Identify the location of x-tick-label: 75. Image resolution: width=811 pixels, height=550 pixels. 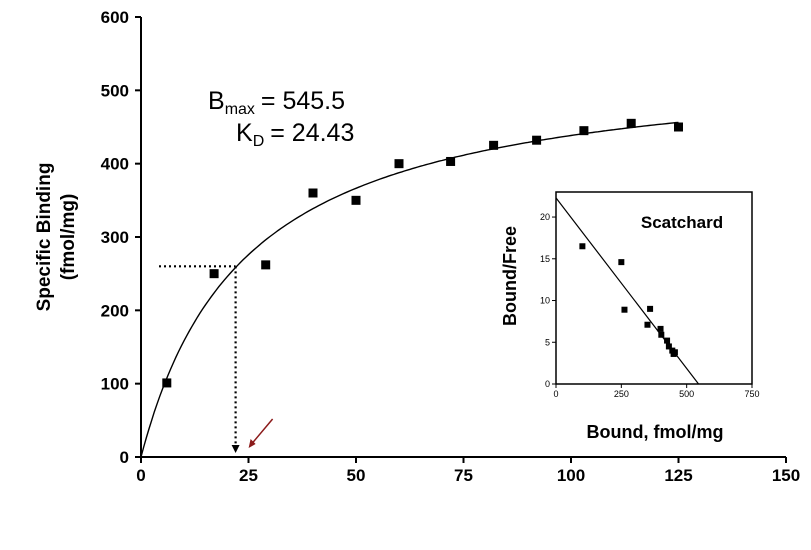
(463, 475).